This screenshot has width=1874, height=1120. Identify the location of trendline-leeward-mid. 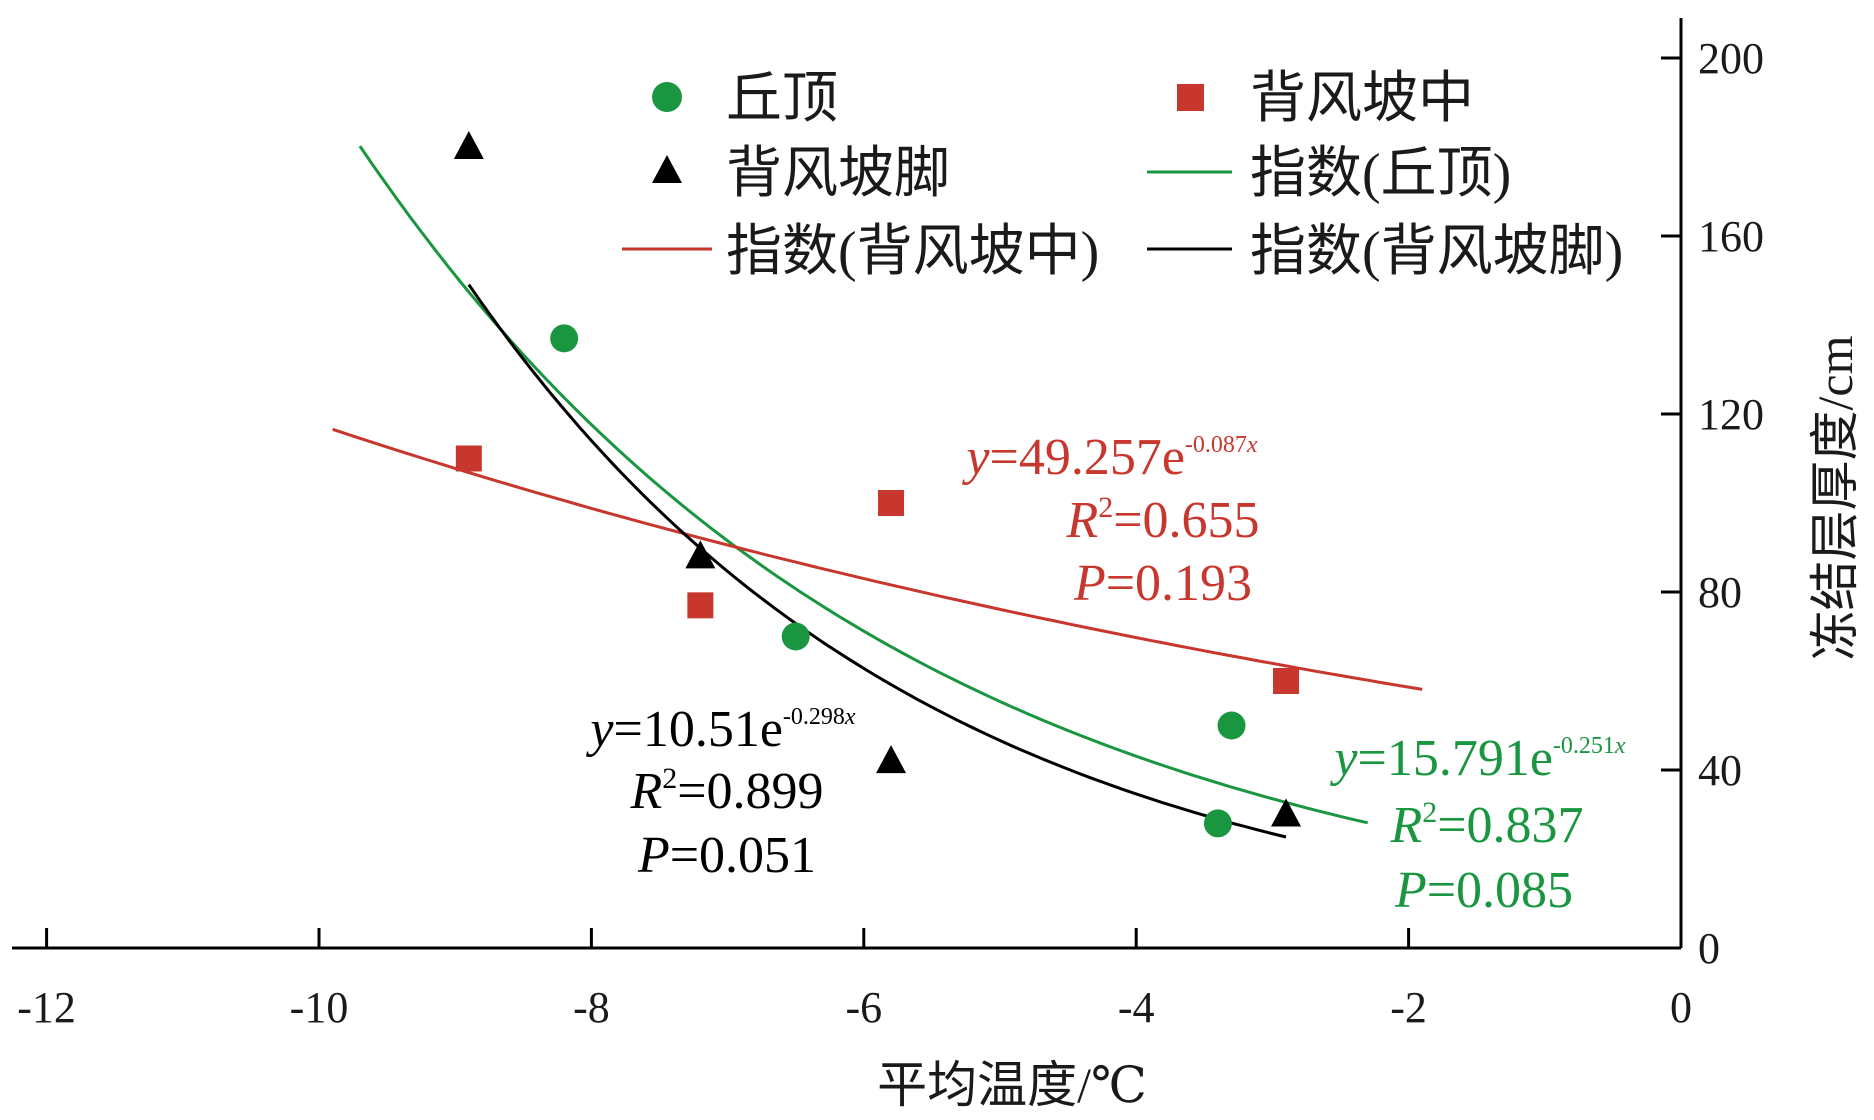
(877, 559).